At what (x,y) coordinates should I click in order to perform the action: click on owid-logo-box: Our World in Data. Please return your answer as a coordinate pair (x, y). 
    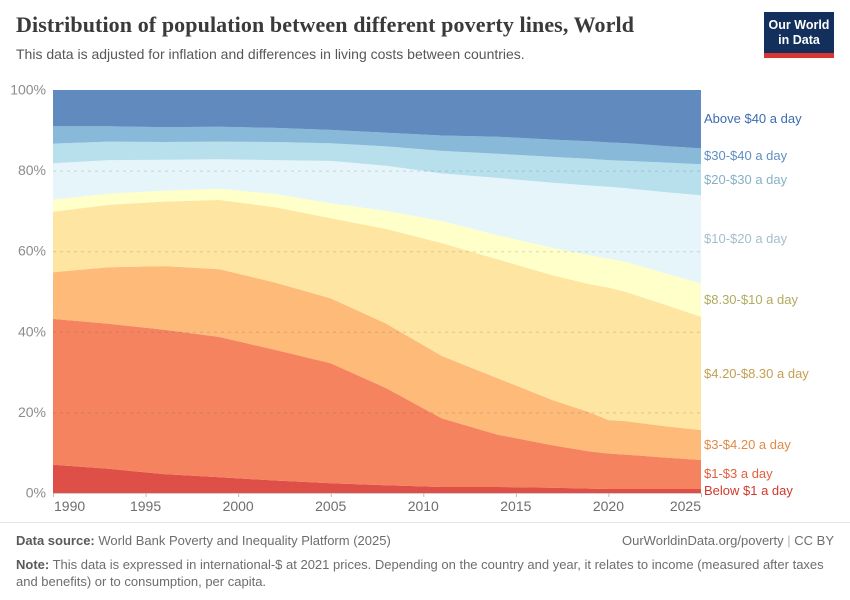
    Looking at the image, I should click on (799, 32).